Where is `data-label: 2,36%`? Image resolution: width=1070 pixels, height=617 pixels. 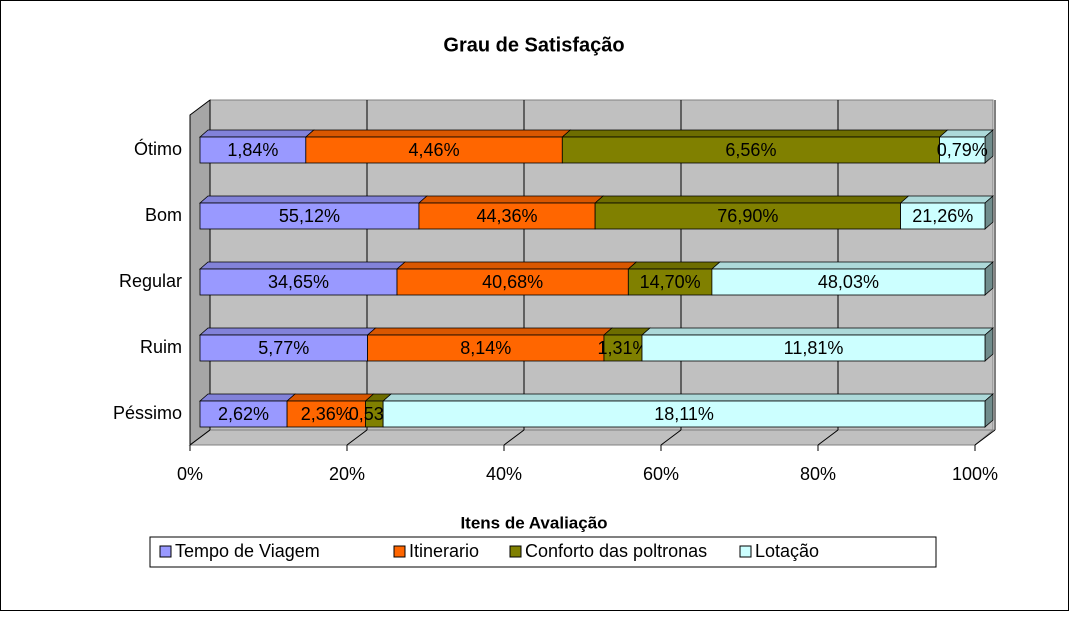 data-label: 2,36% is located at coordinates (326, 414).